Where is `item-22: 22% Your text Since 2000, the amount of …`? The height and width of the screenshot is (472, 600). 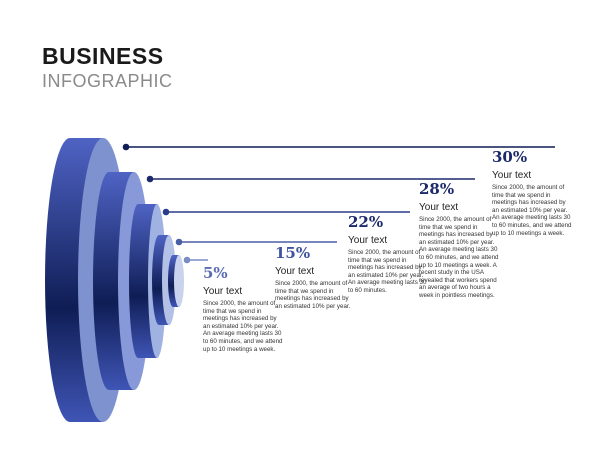 item-22: 22% Your text Since 2000, the amount of … is located at coordinates (388, 254).